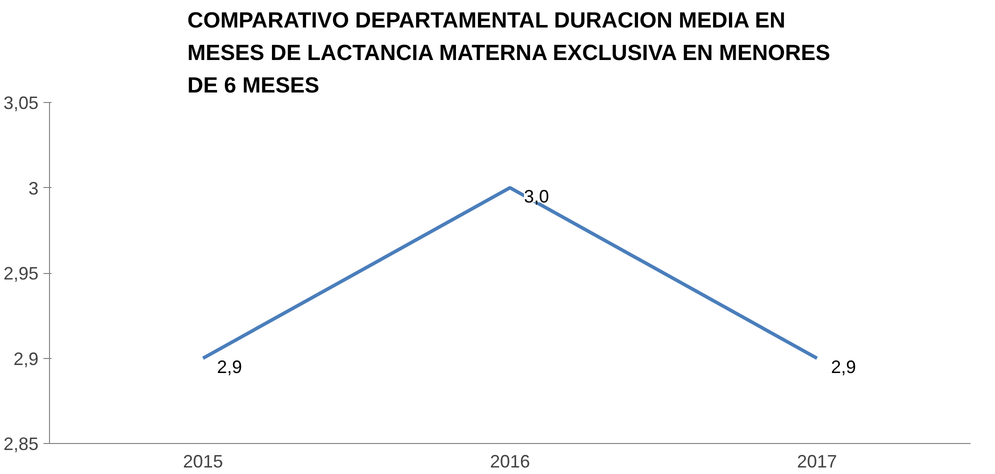 The width and height of the screenshot is (995, 474). What do you see at coordinates (21, 274) in the screenshot?
I see `y-tick-label: 2,95` at bounding box center [21, 274].